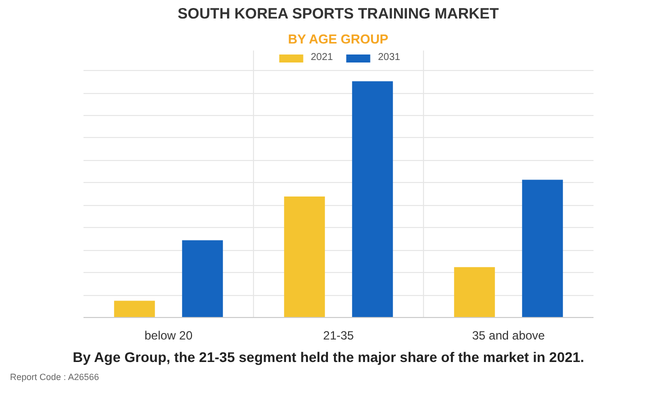 Image resolution: width=657 pixels, height=412 pixels. What do you see at coordinates (389, 57) in the screenshot?
I see `legend-label: 2031` at bounding box center [389, 57].